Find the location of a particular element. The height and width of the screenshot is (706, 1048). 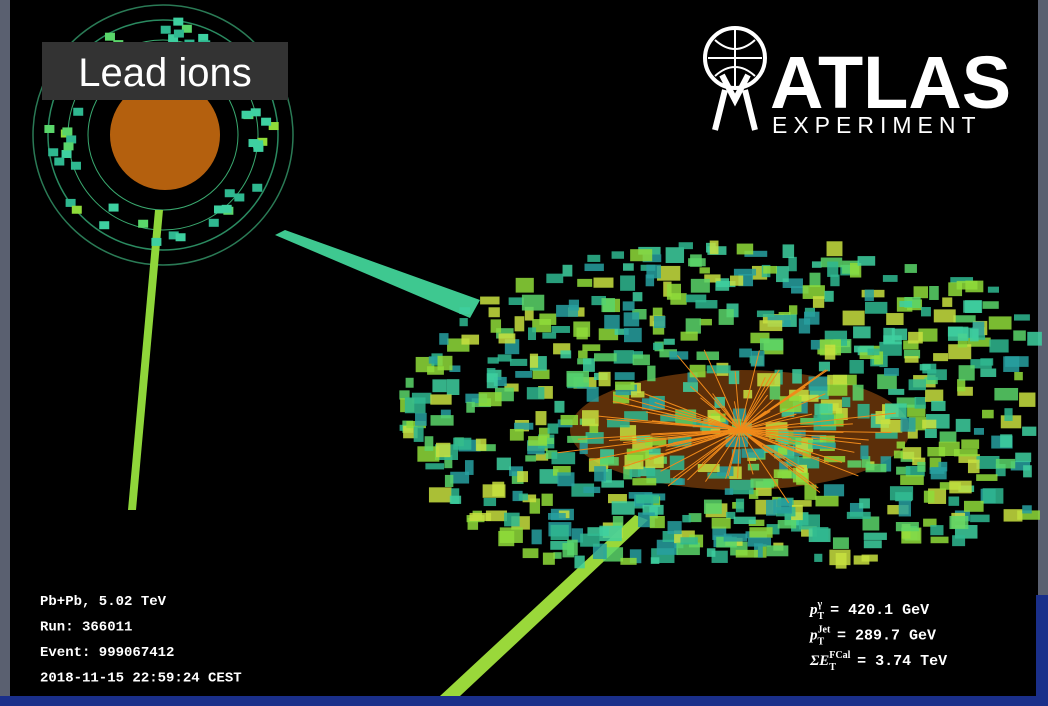

jet-beam is located at coordinates (145, 360).